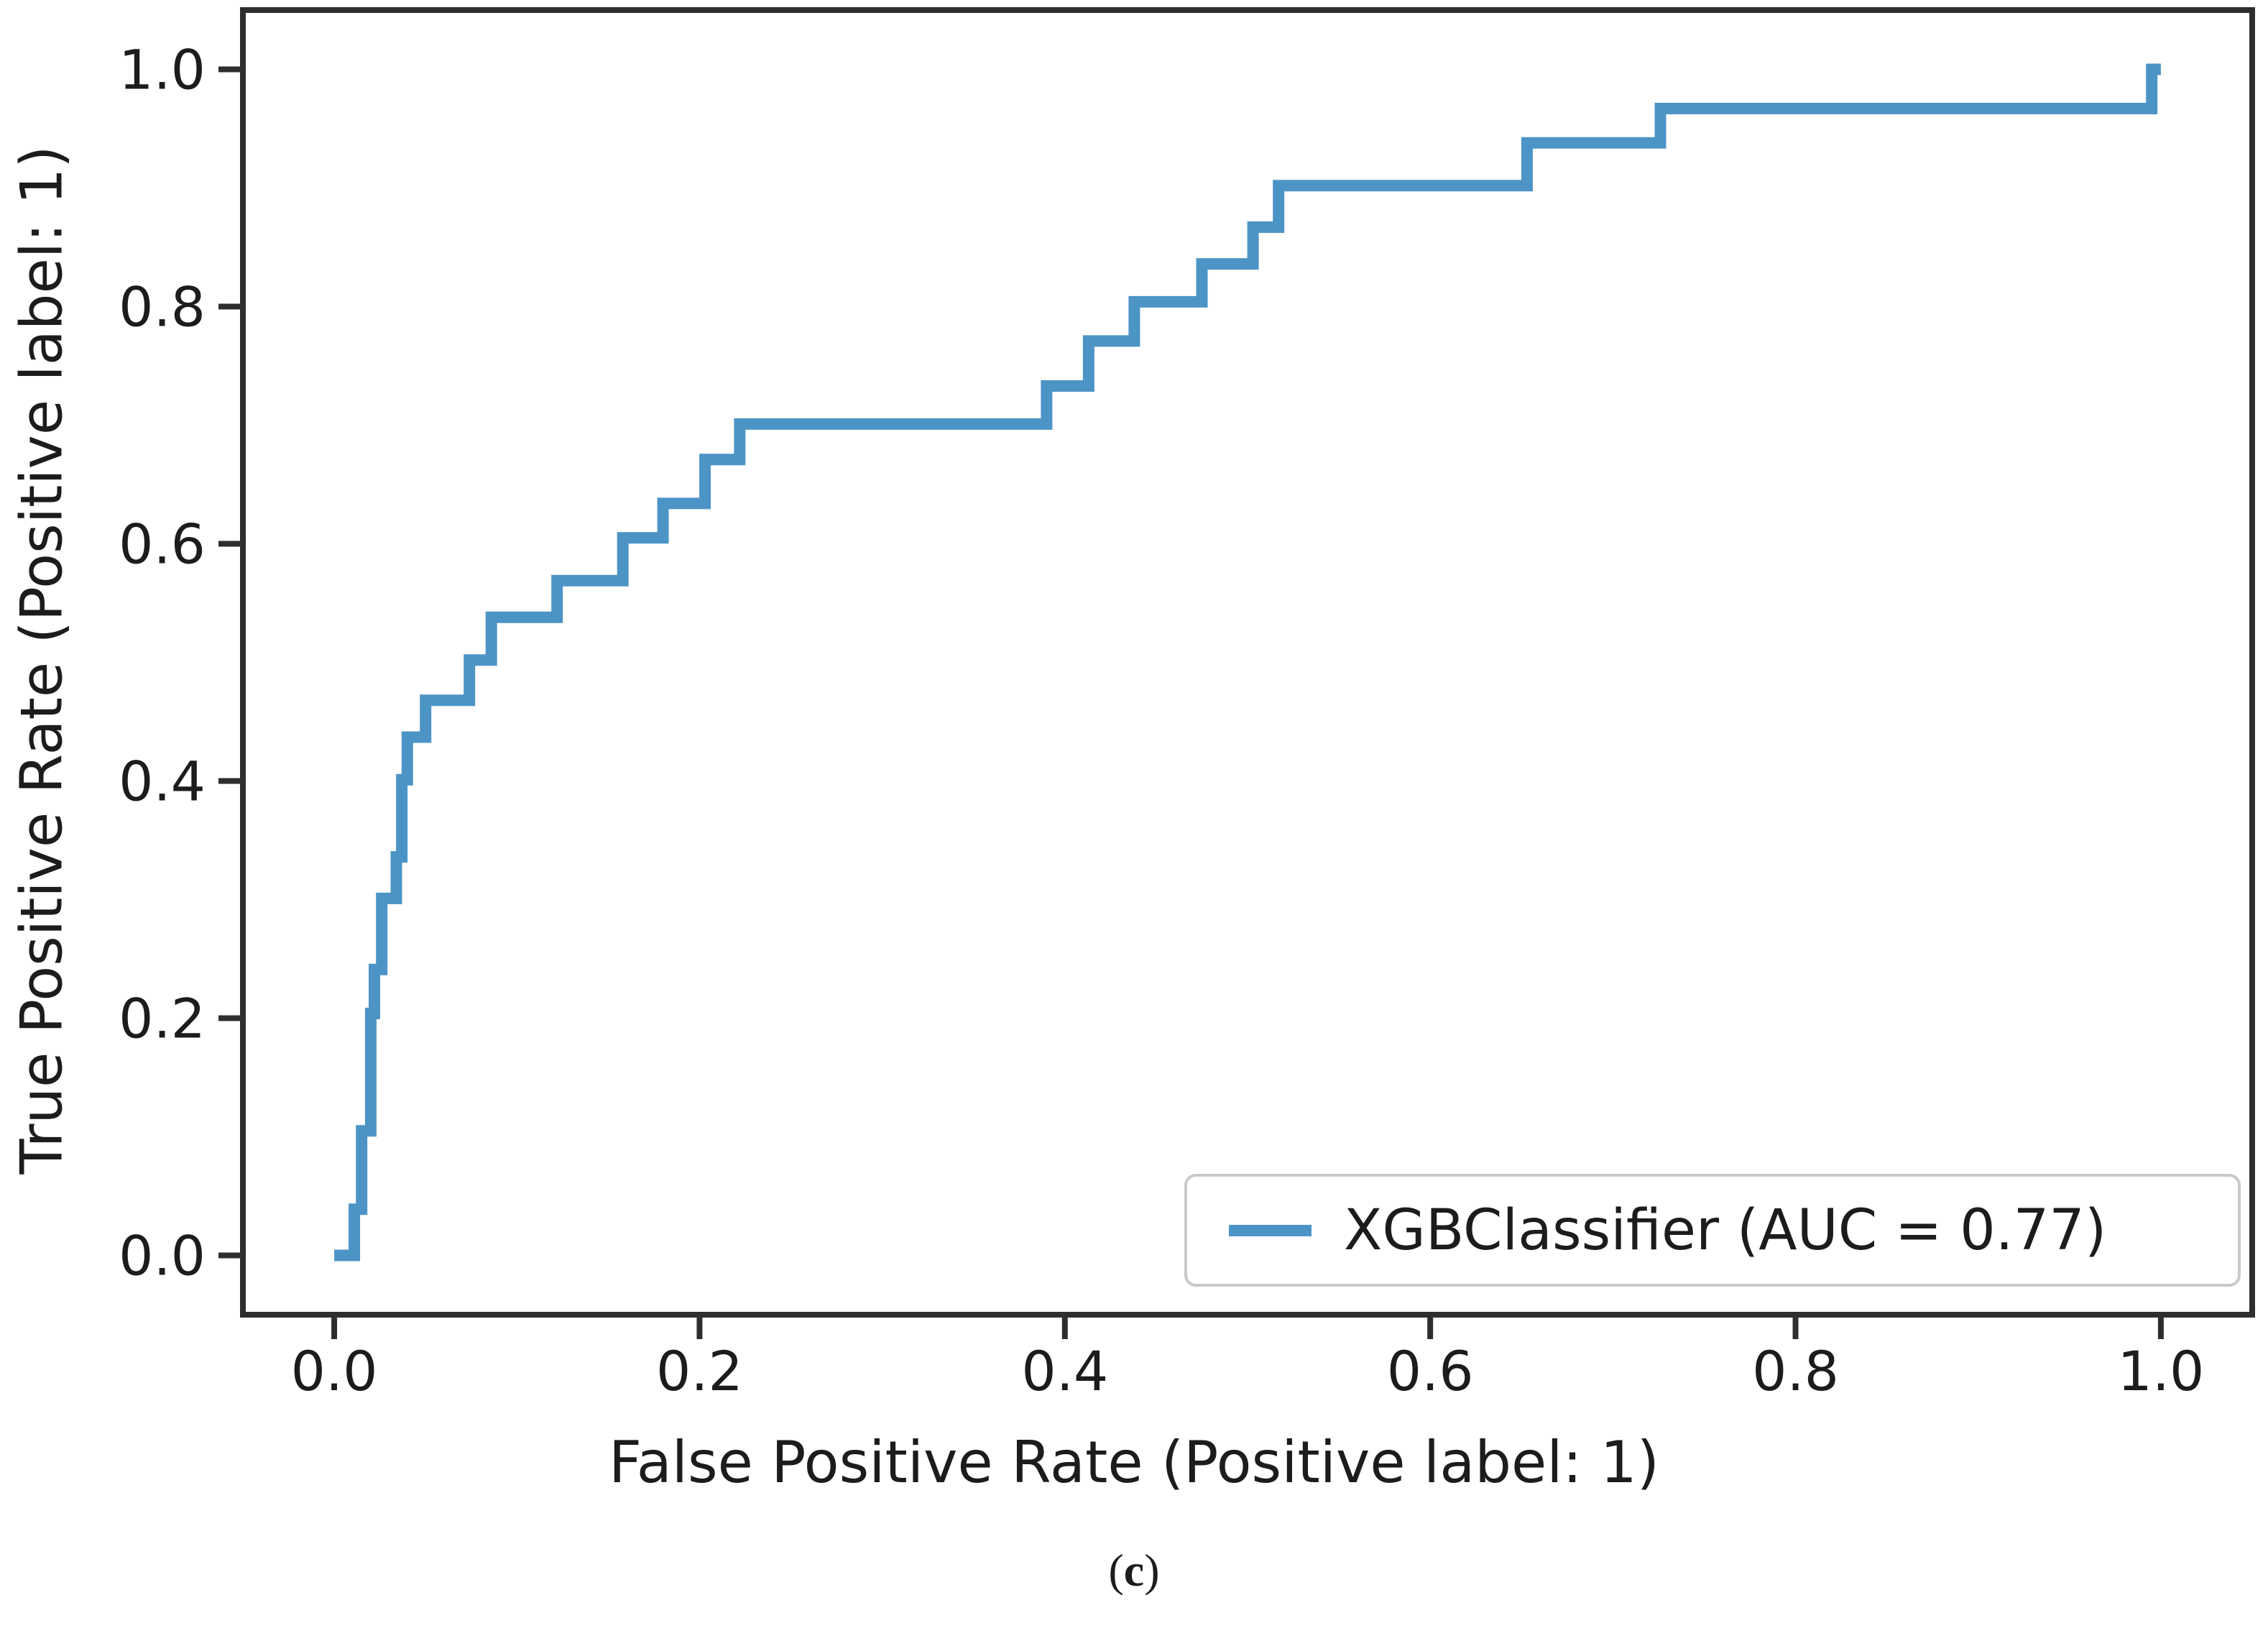 This screenshot has width=2268, height=1636. What do you see at coordinates (1116, 1571) in the screenshot?
I see `caption-open-paren: (` at bounding box center [1116, 1571].